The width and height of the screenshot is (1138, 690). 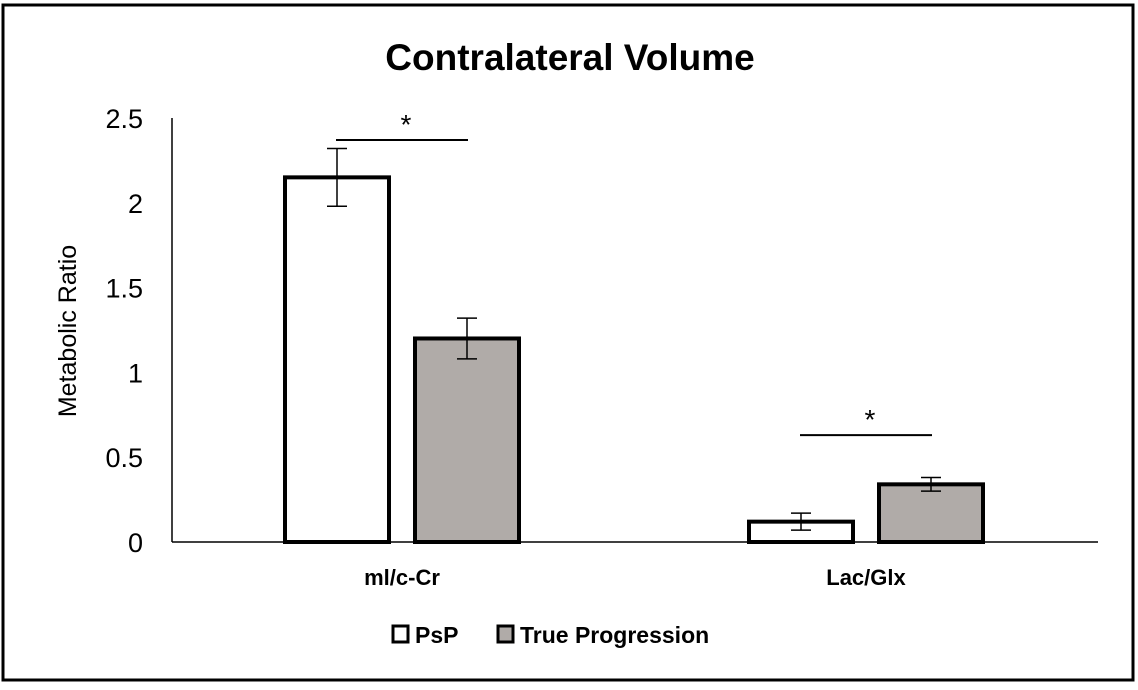 I want to click on y-tick-label: 1, so click(x=135, y=373).